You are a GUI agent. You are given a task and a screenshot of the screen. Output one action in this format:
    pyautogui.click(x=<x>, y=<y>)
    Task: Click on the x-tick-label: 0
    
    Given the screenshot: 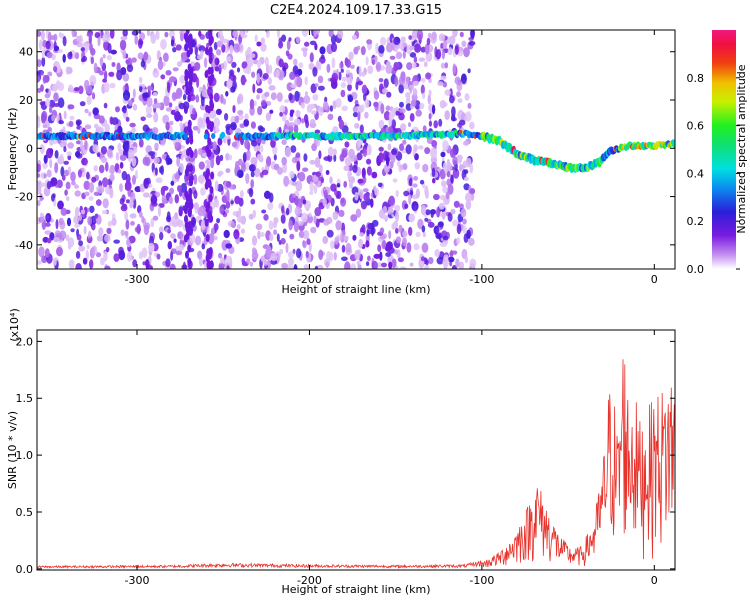 What is the action you would take?
    pyautogui.click(x=654, y=580)
    